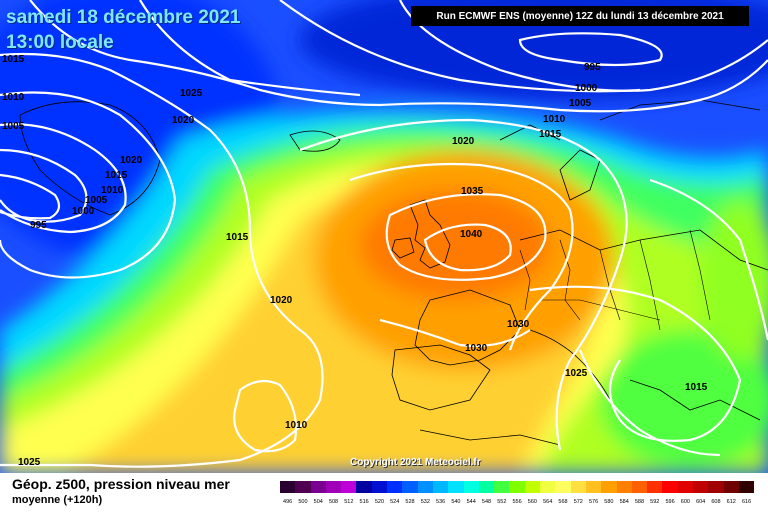 The height and width of the screenshot is (512, 768). Describe the element at coordinates (415, 462) in the screenshot. I see `copyright: Copyright 2021 Meteociel.fr` at that location.